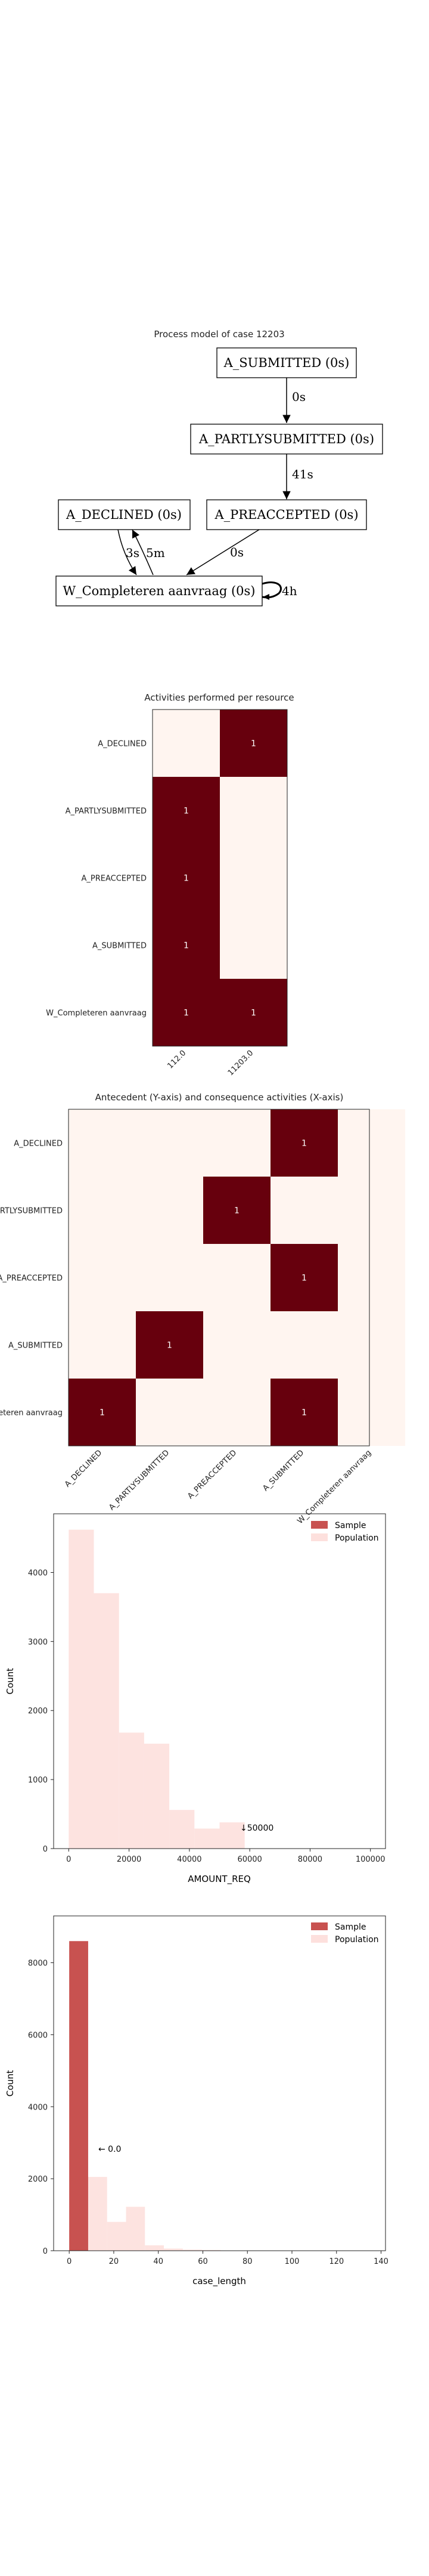 The width and height of the screenshot is (429, 2576). What do you see at coordinates (38, 2107) in the screenshot?
I see `y-tick-label: 4000` at bounding box center [38, 2107].